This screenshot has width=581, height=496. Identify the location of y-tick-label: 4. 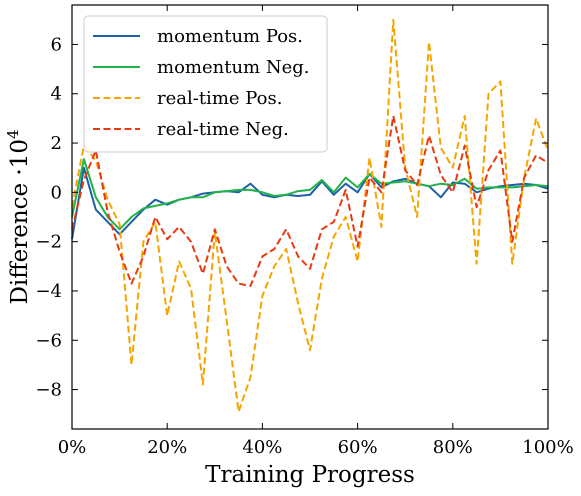
(56, 94).